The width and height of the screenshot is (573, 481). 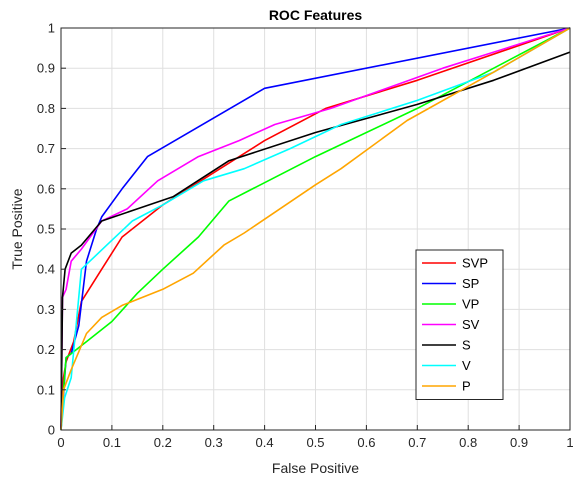 I want to click on x-tick-label: 0.5, so click(x=315, y=442).